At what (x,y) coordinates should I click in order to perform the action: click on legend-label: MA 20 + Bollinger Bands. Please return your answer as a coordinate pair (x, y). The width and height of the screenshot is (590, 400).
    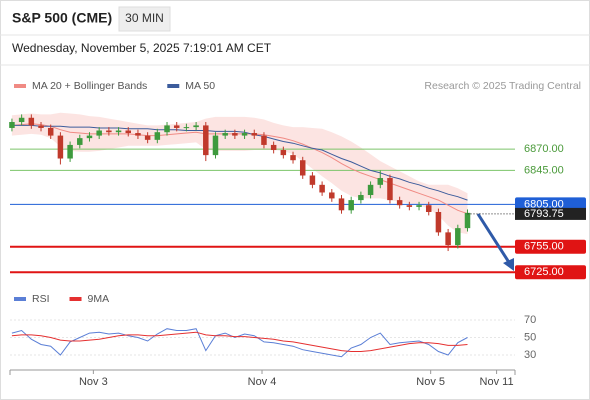
    Looking at the image, I should click on (89, 86).